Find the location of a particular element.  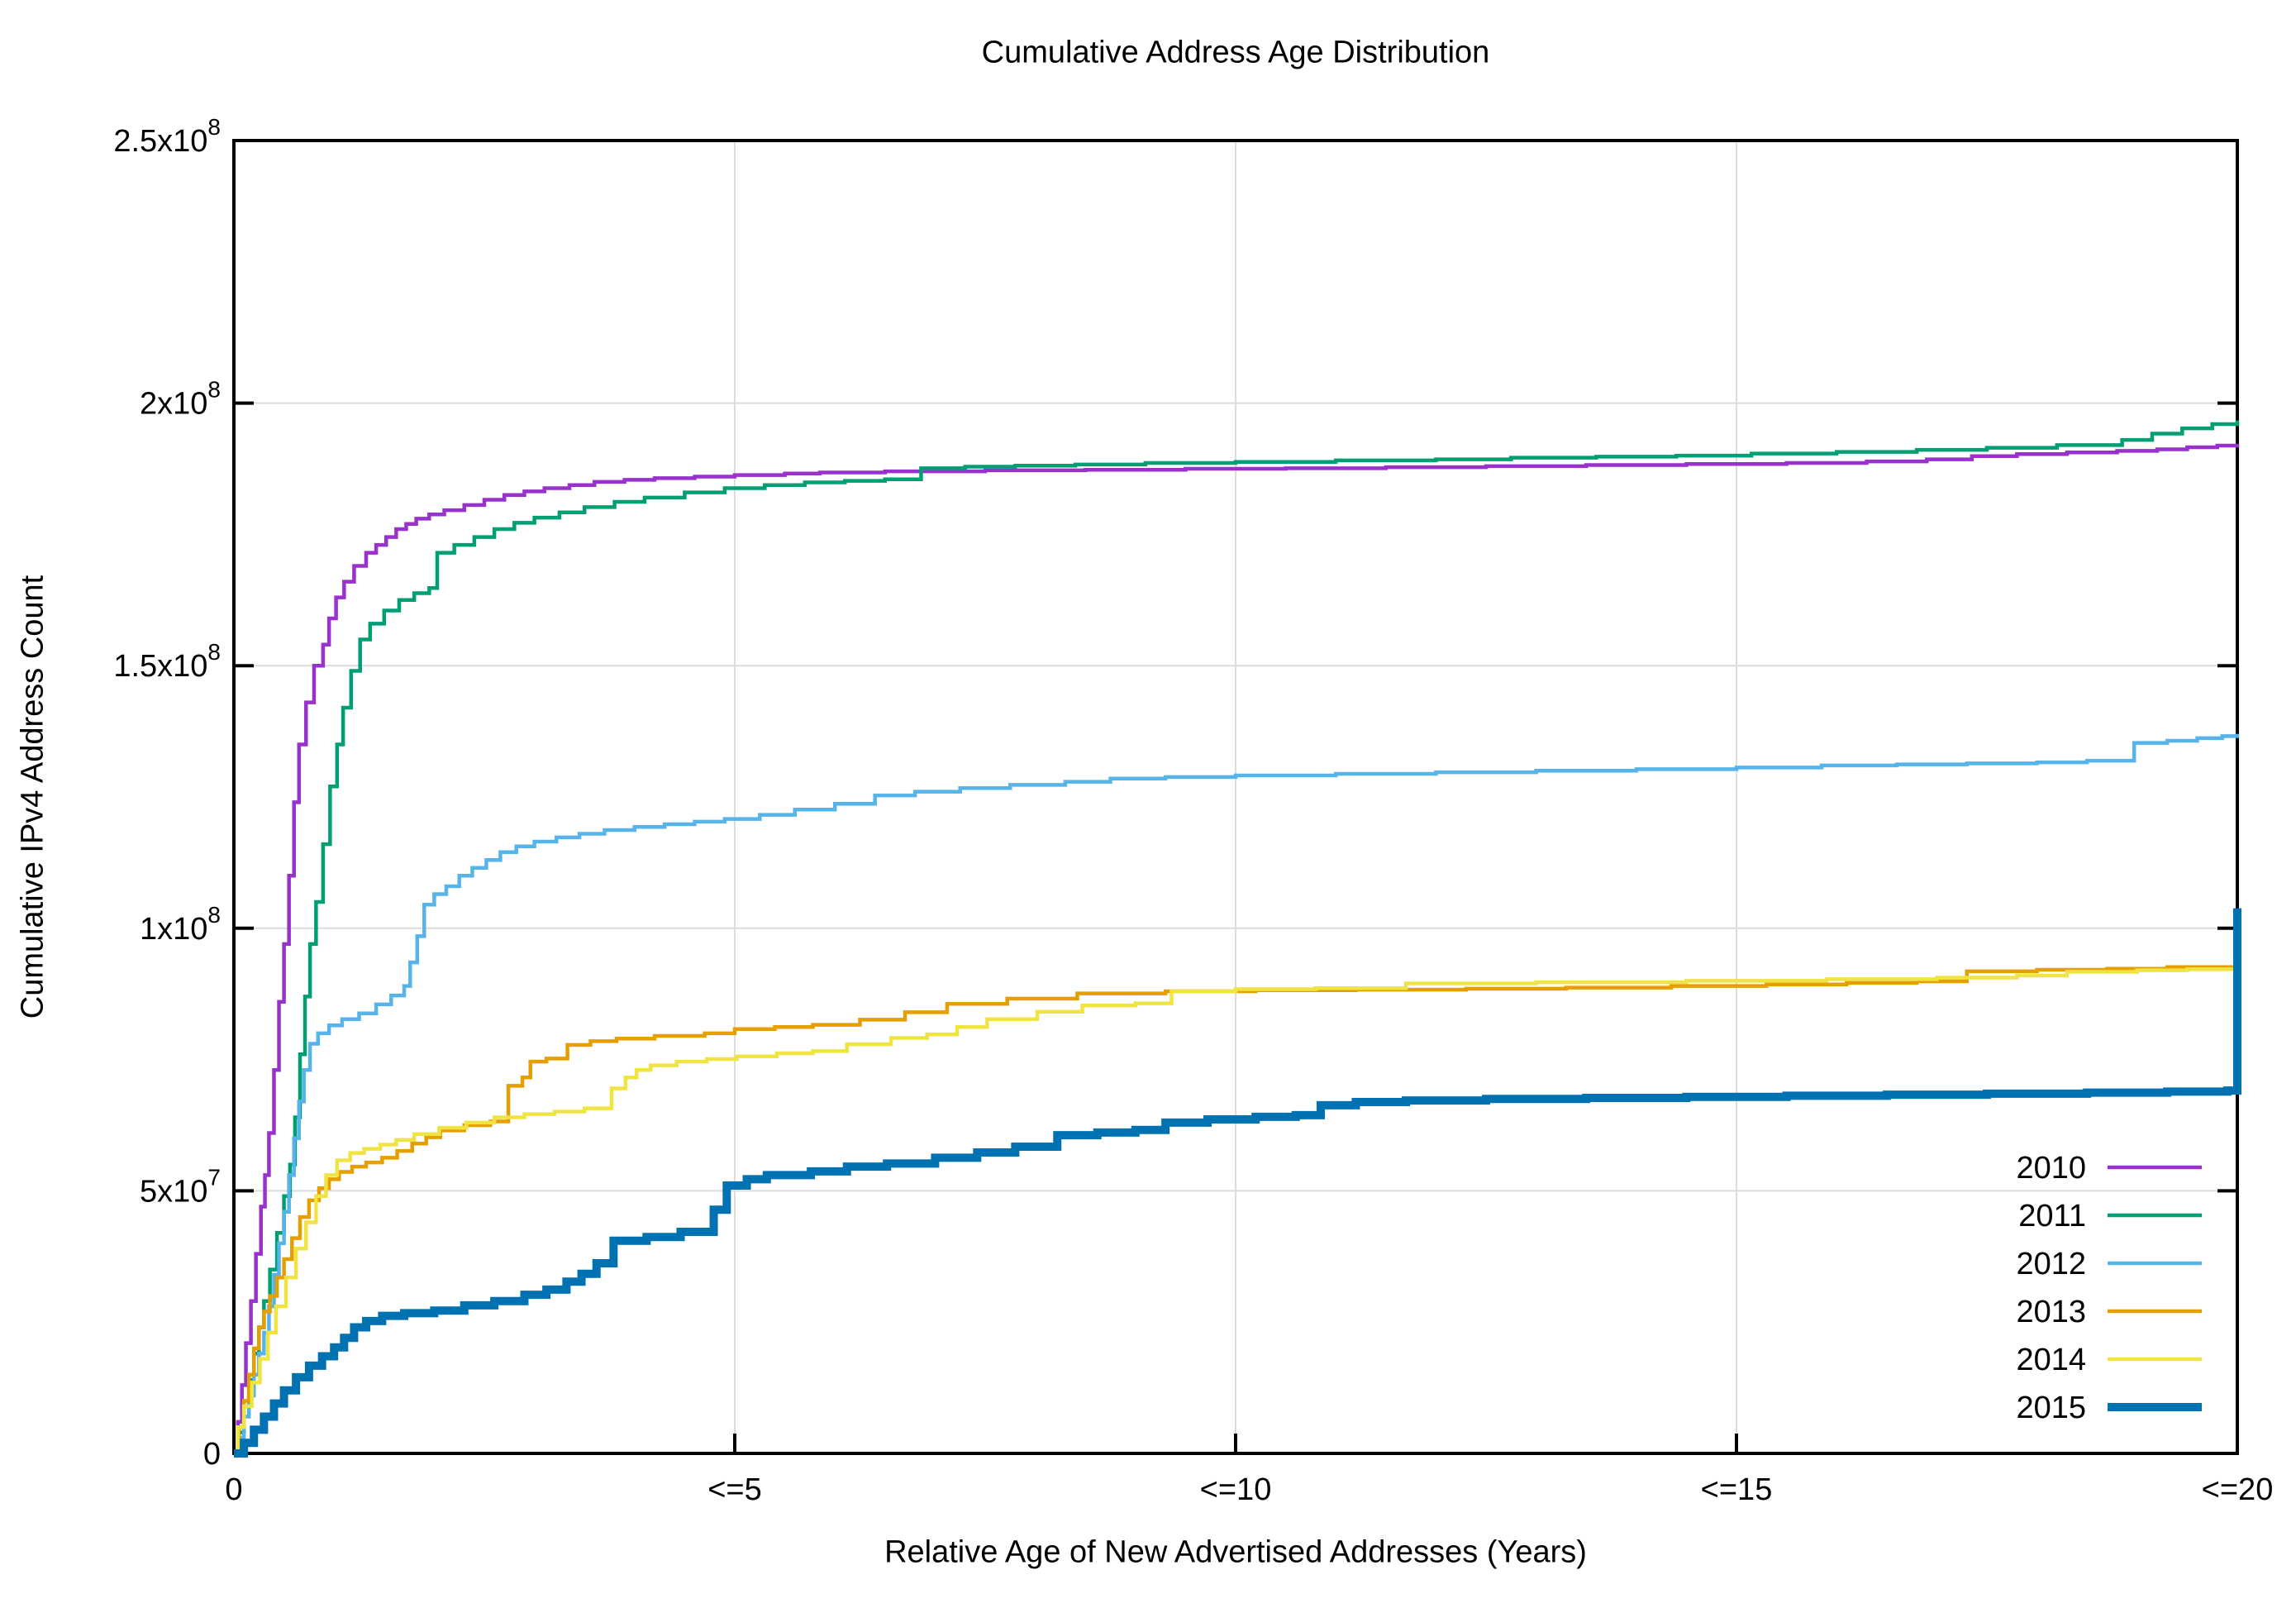

y-tick-label: 5x10⁷ is located at coordinates (180, 1186).